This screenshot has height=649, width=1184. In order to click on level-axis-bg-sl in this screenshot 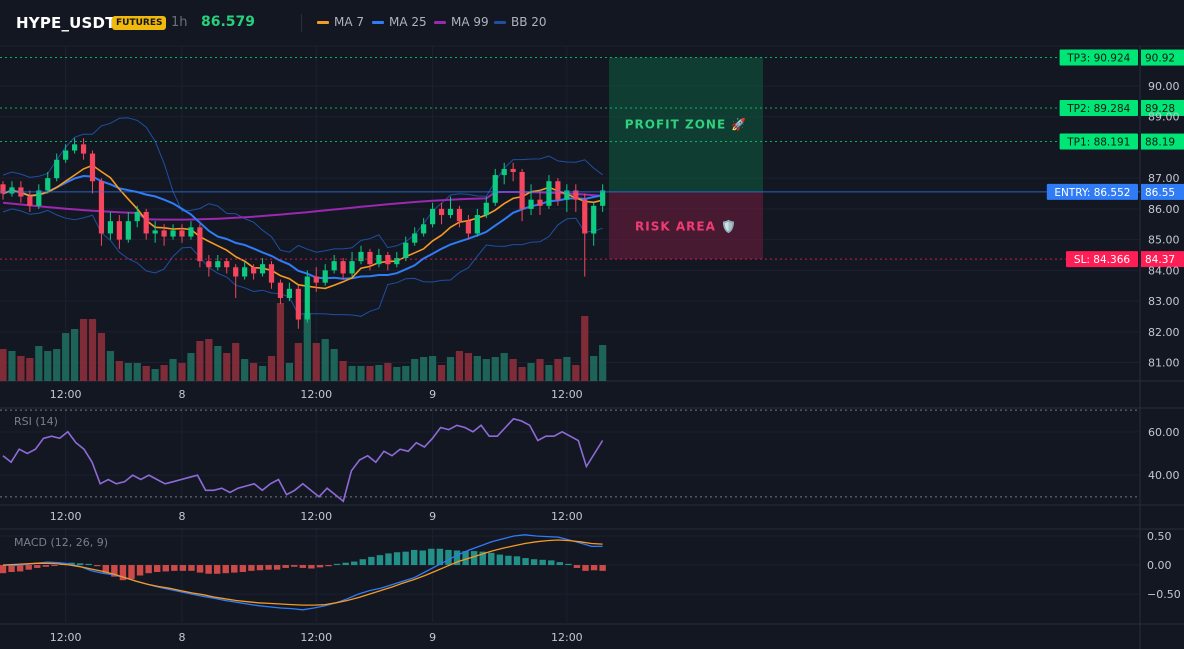, I will do `click(1162, 259)`.